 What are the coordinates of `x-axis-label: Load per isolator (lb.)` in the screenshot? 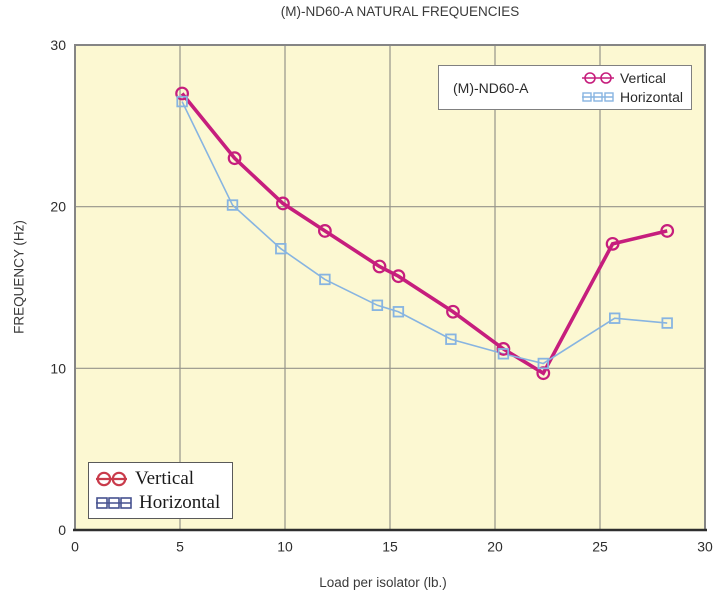 It's located at (383, 582).